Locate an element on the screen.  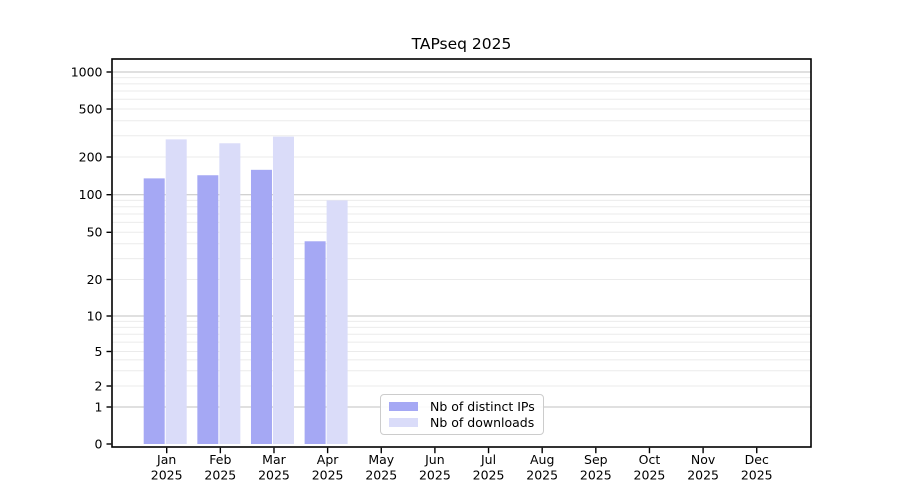
legend-swatch-distinct-ips is located at coordinates (403, 406).